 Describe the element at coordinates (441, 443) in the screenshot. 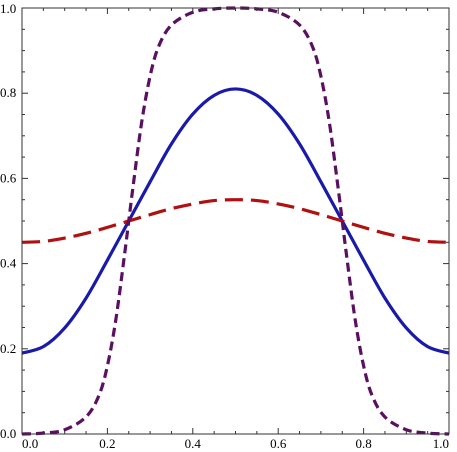

I see `x-tick-label: 1.0` at that location.